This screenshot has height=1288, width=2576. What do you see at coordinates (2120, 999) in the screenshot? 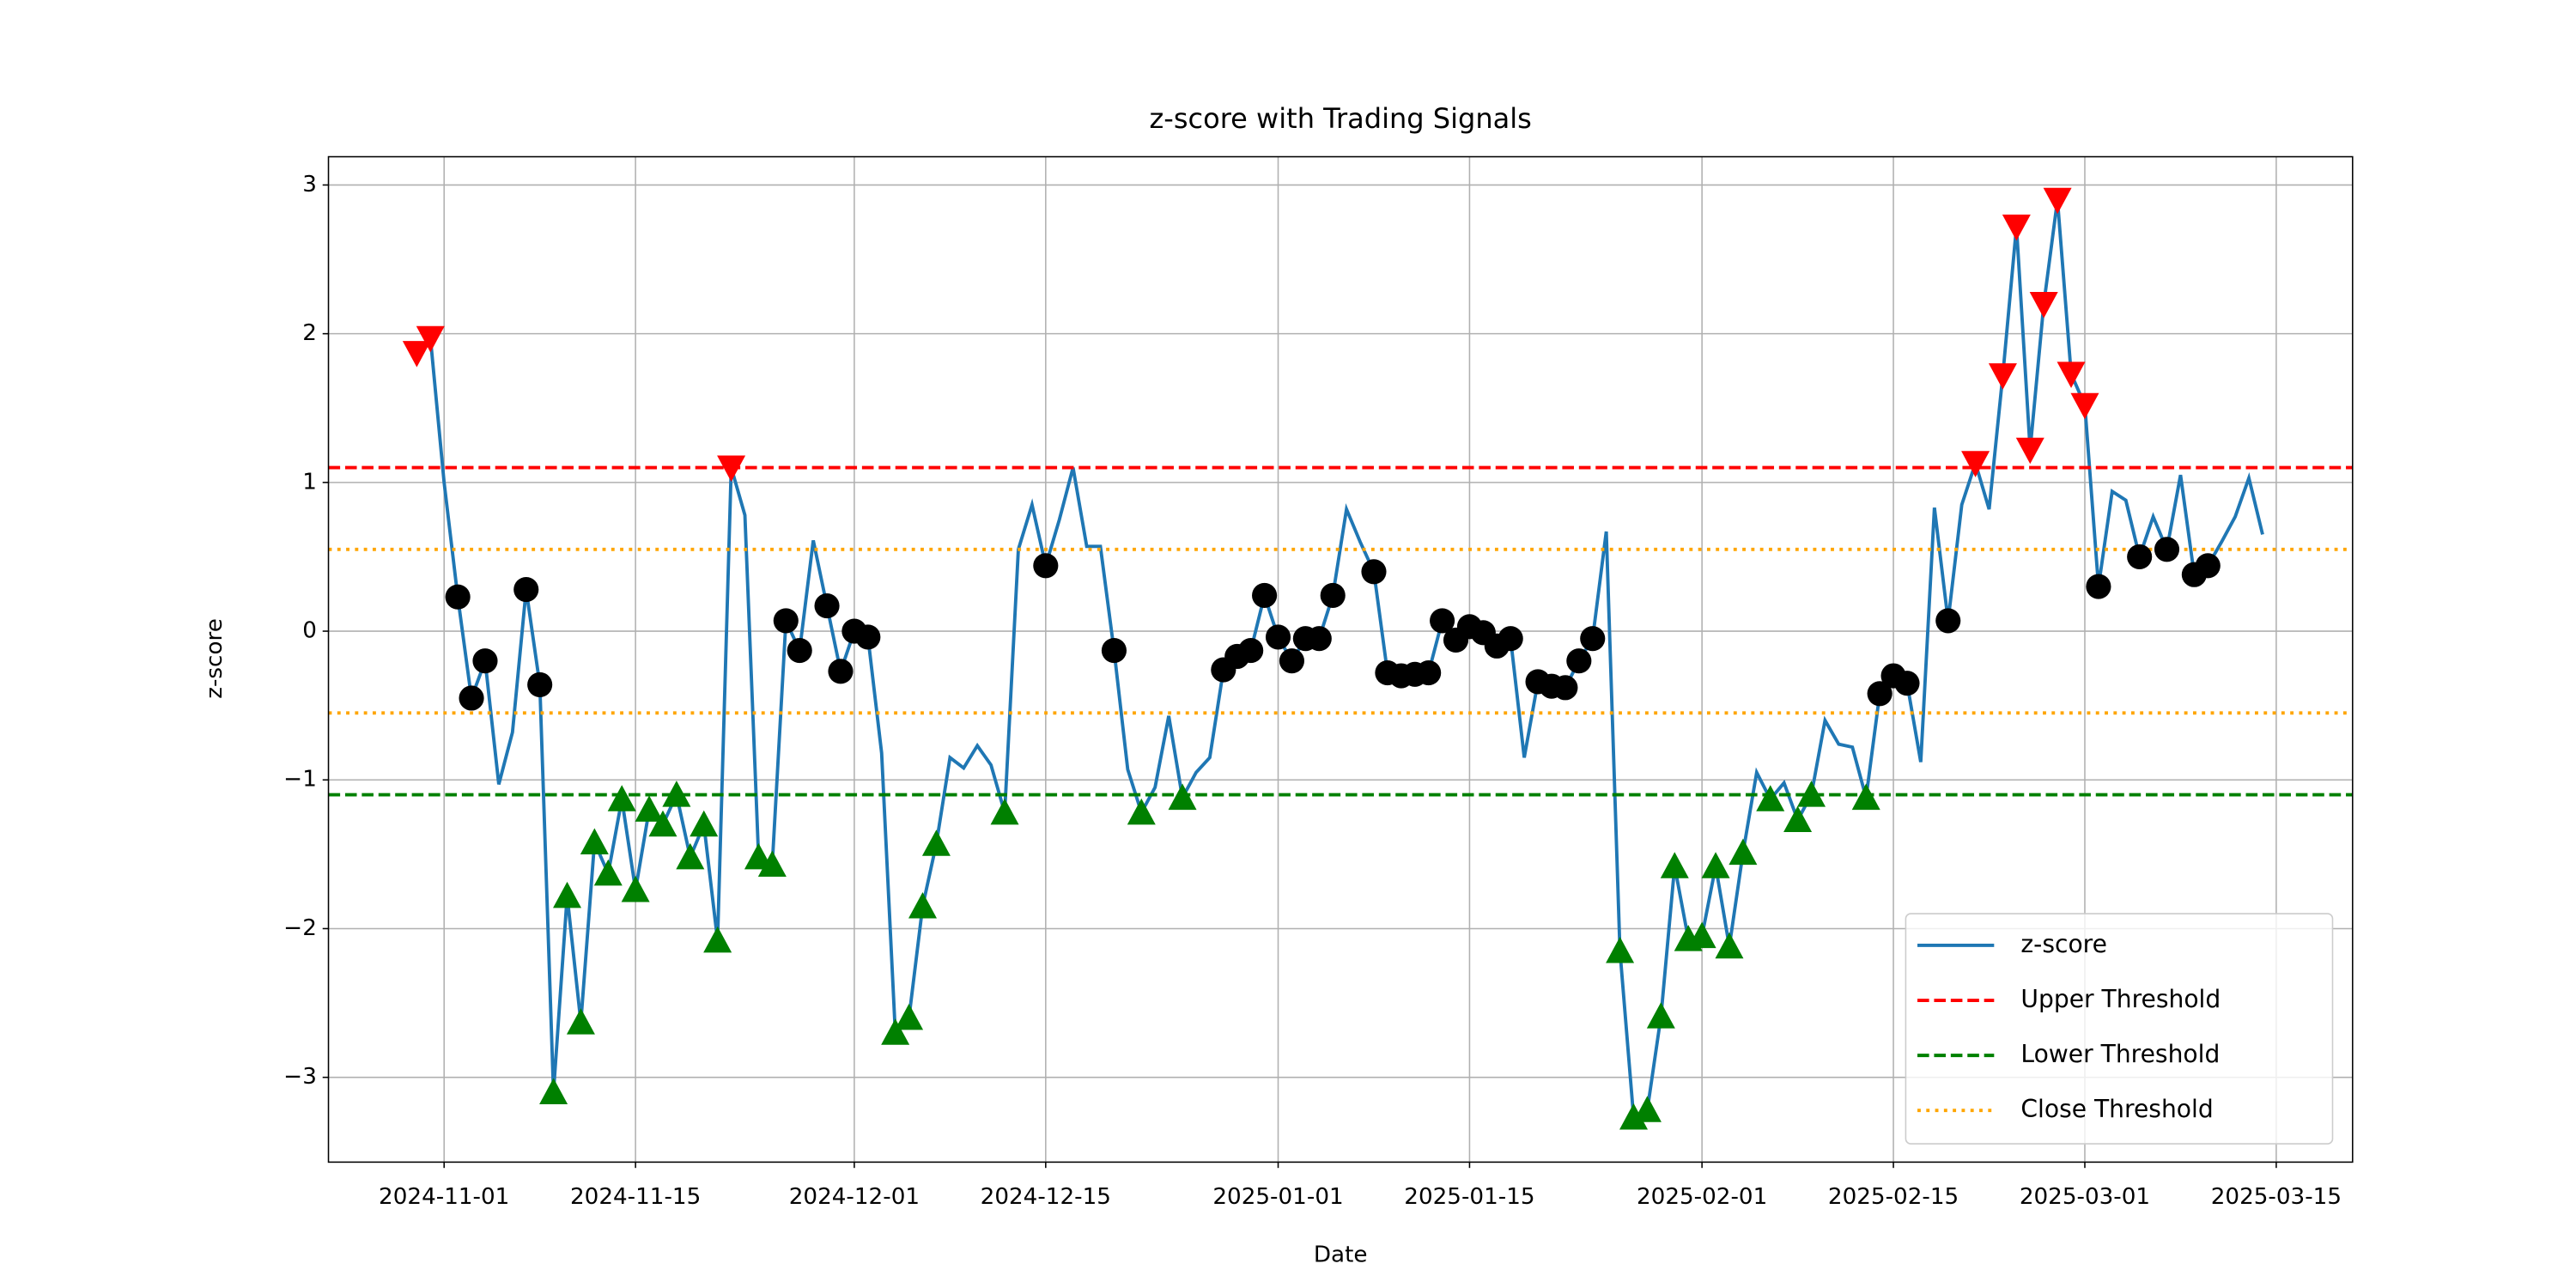
I see `legend-label: Upper Threshold` at bounding box center [2120, 999].